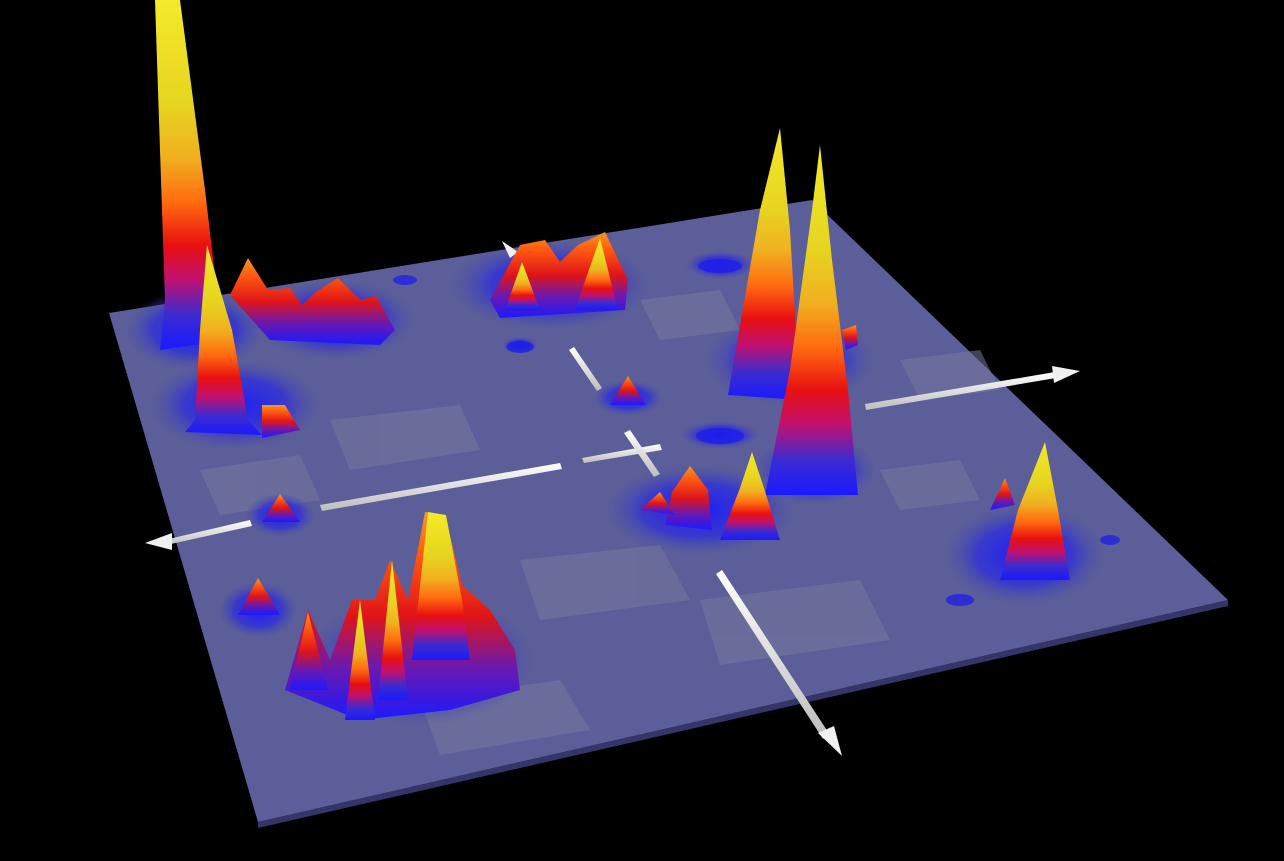 The width and height of the screenshot is (1284, 861). Describe the element at coordinates (585, 369) in the screenshot. I see `y-axis-far-segment` at that location.